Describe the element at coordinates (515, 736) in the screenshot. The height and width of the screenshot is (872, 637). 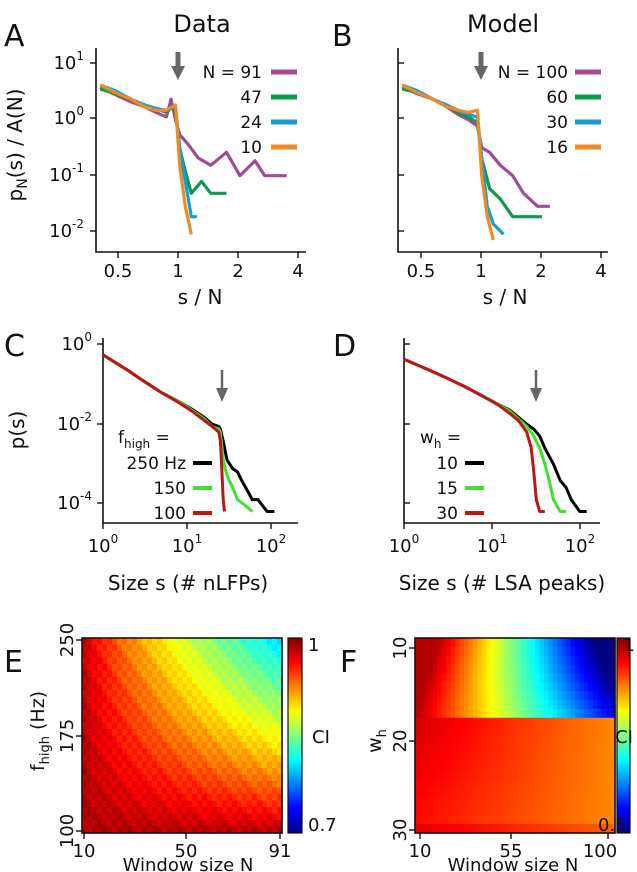
I see `panel-f-heatmap` at that location.